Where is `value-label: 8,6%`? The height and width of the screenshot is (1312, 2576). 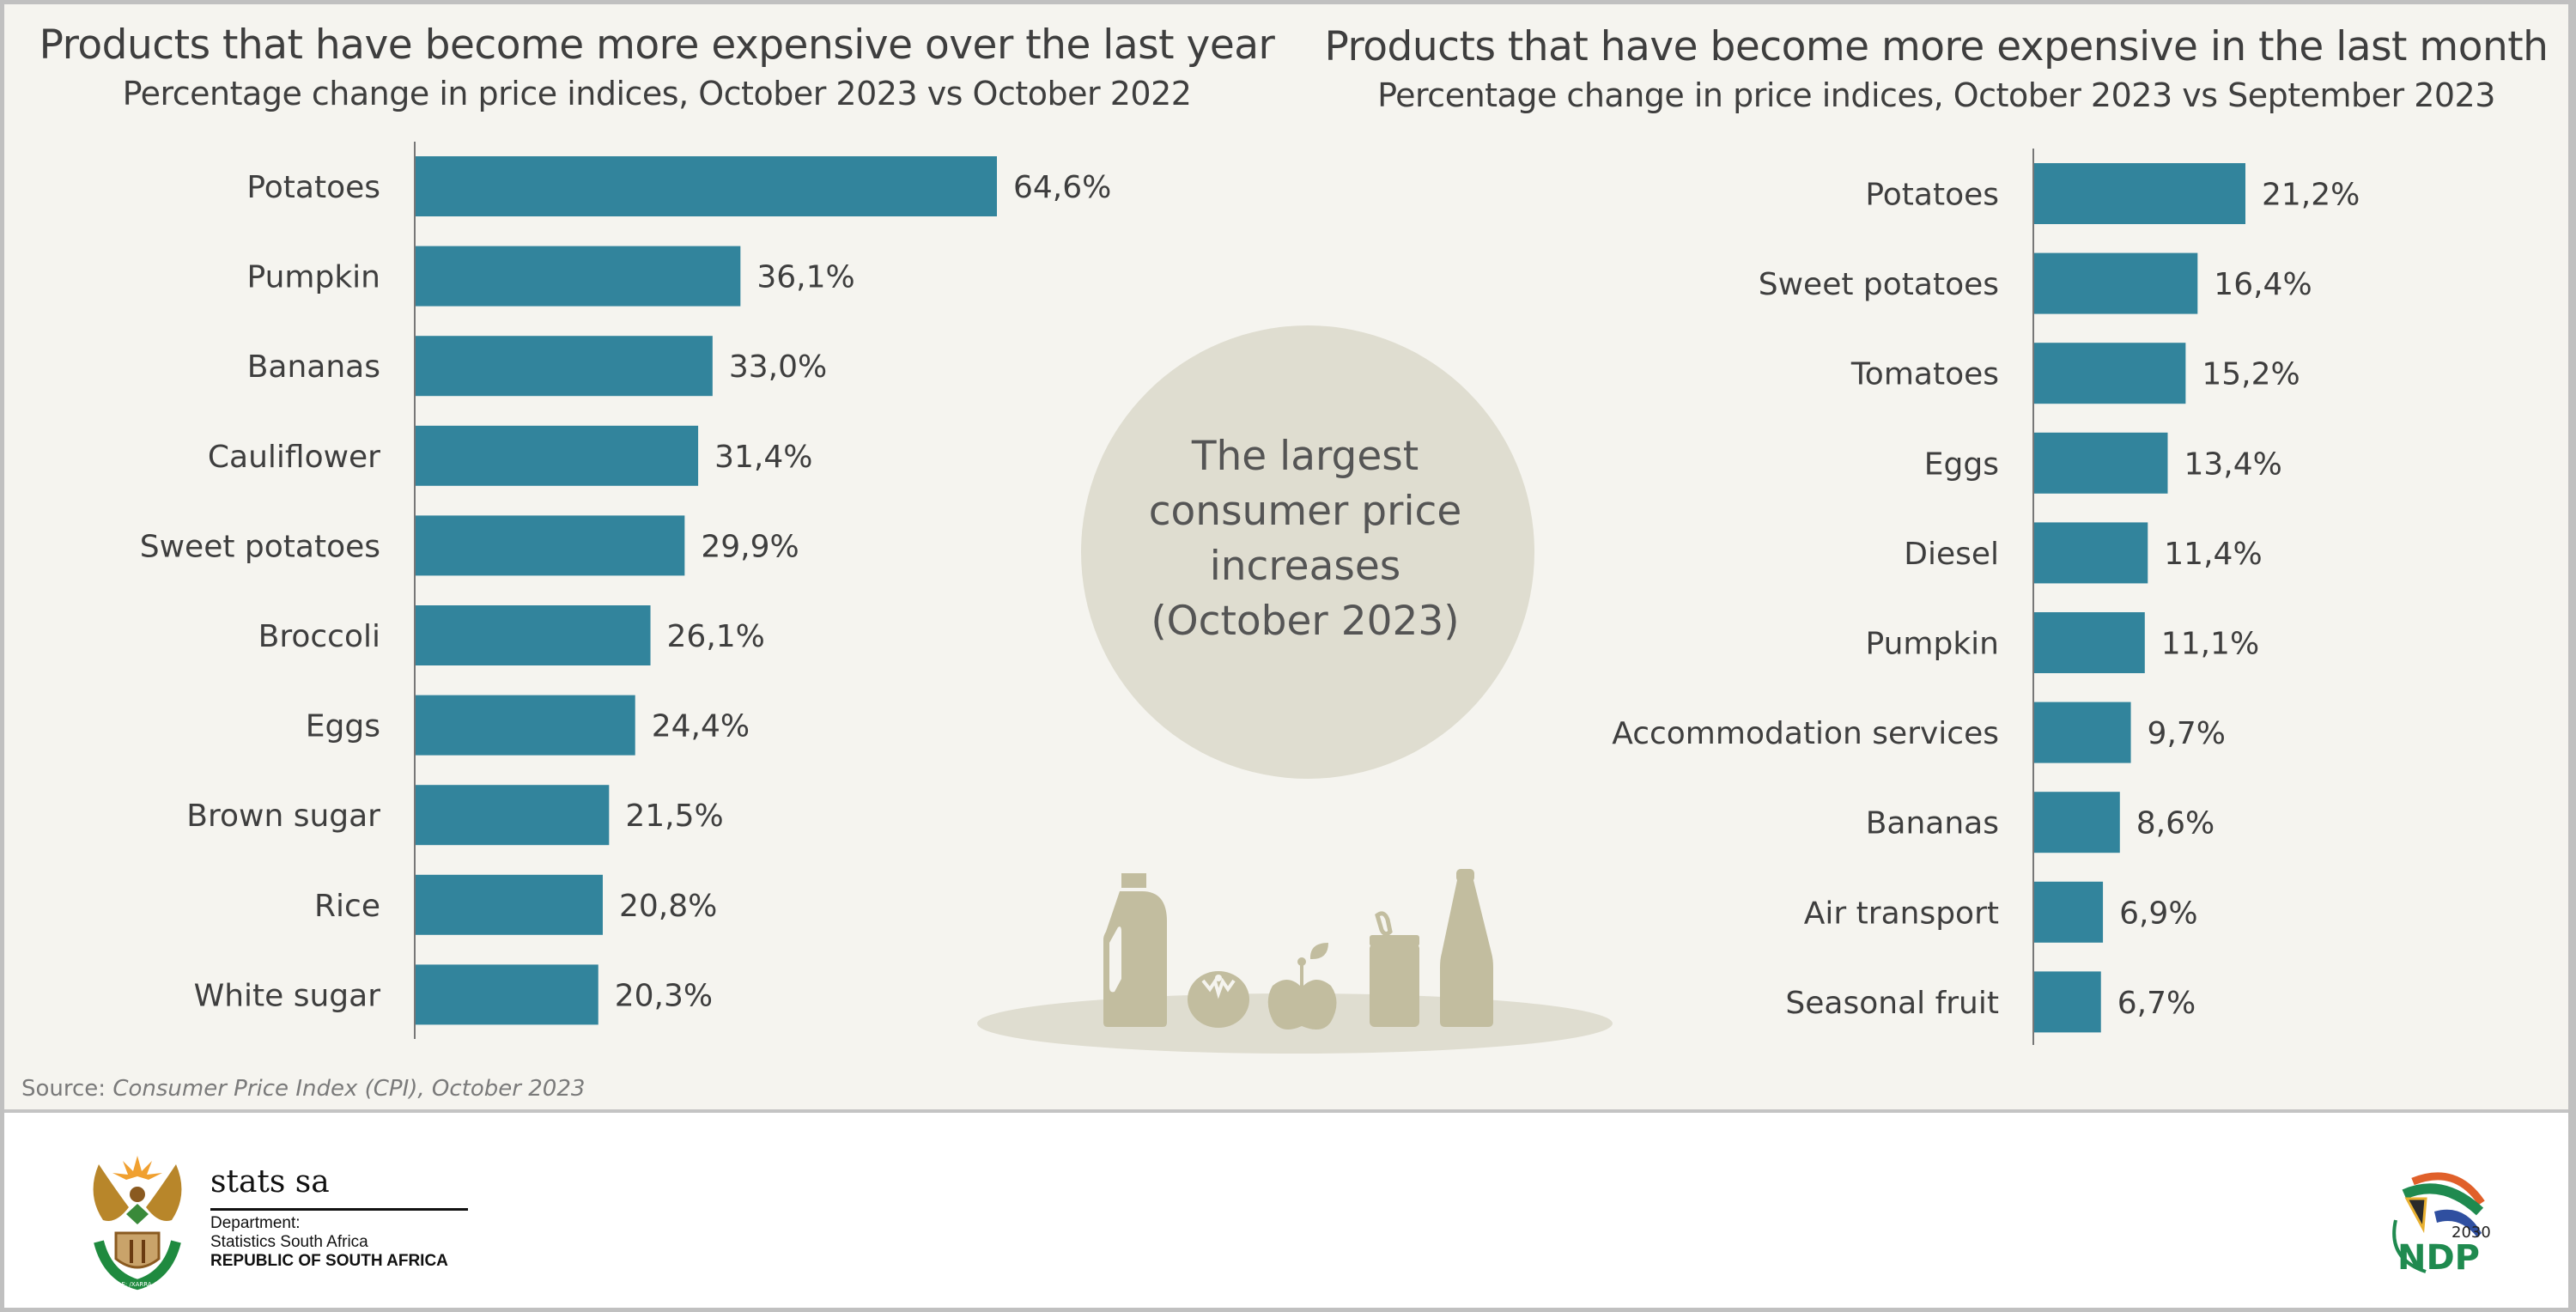
value-label: 8,6% is located at coordinates (2175, 823).